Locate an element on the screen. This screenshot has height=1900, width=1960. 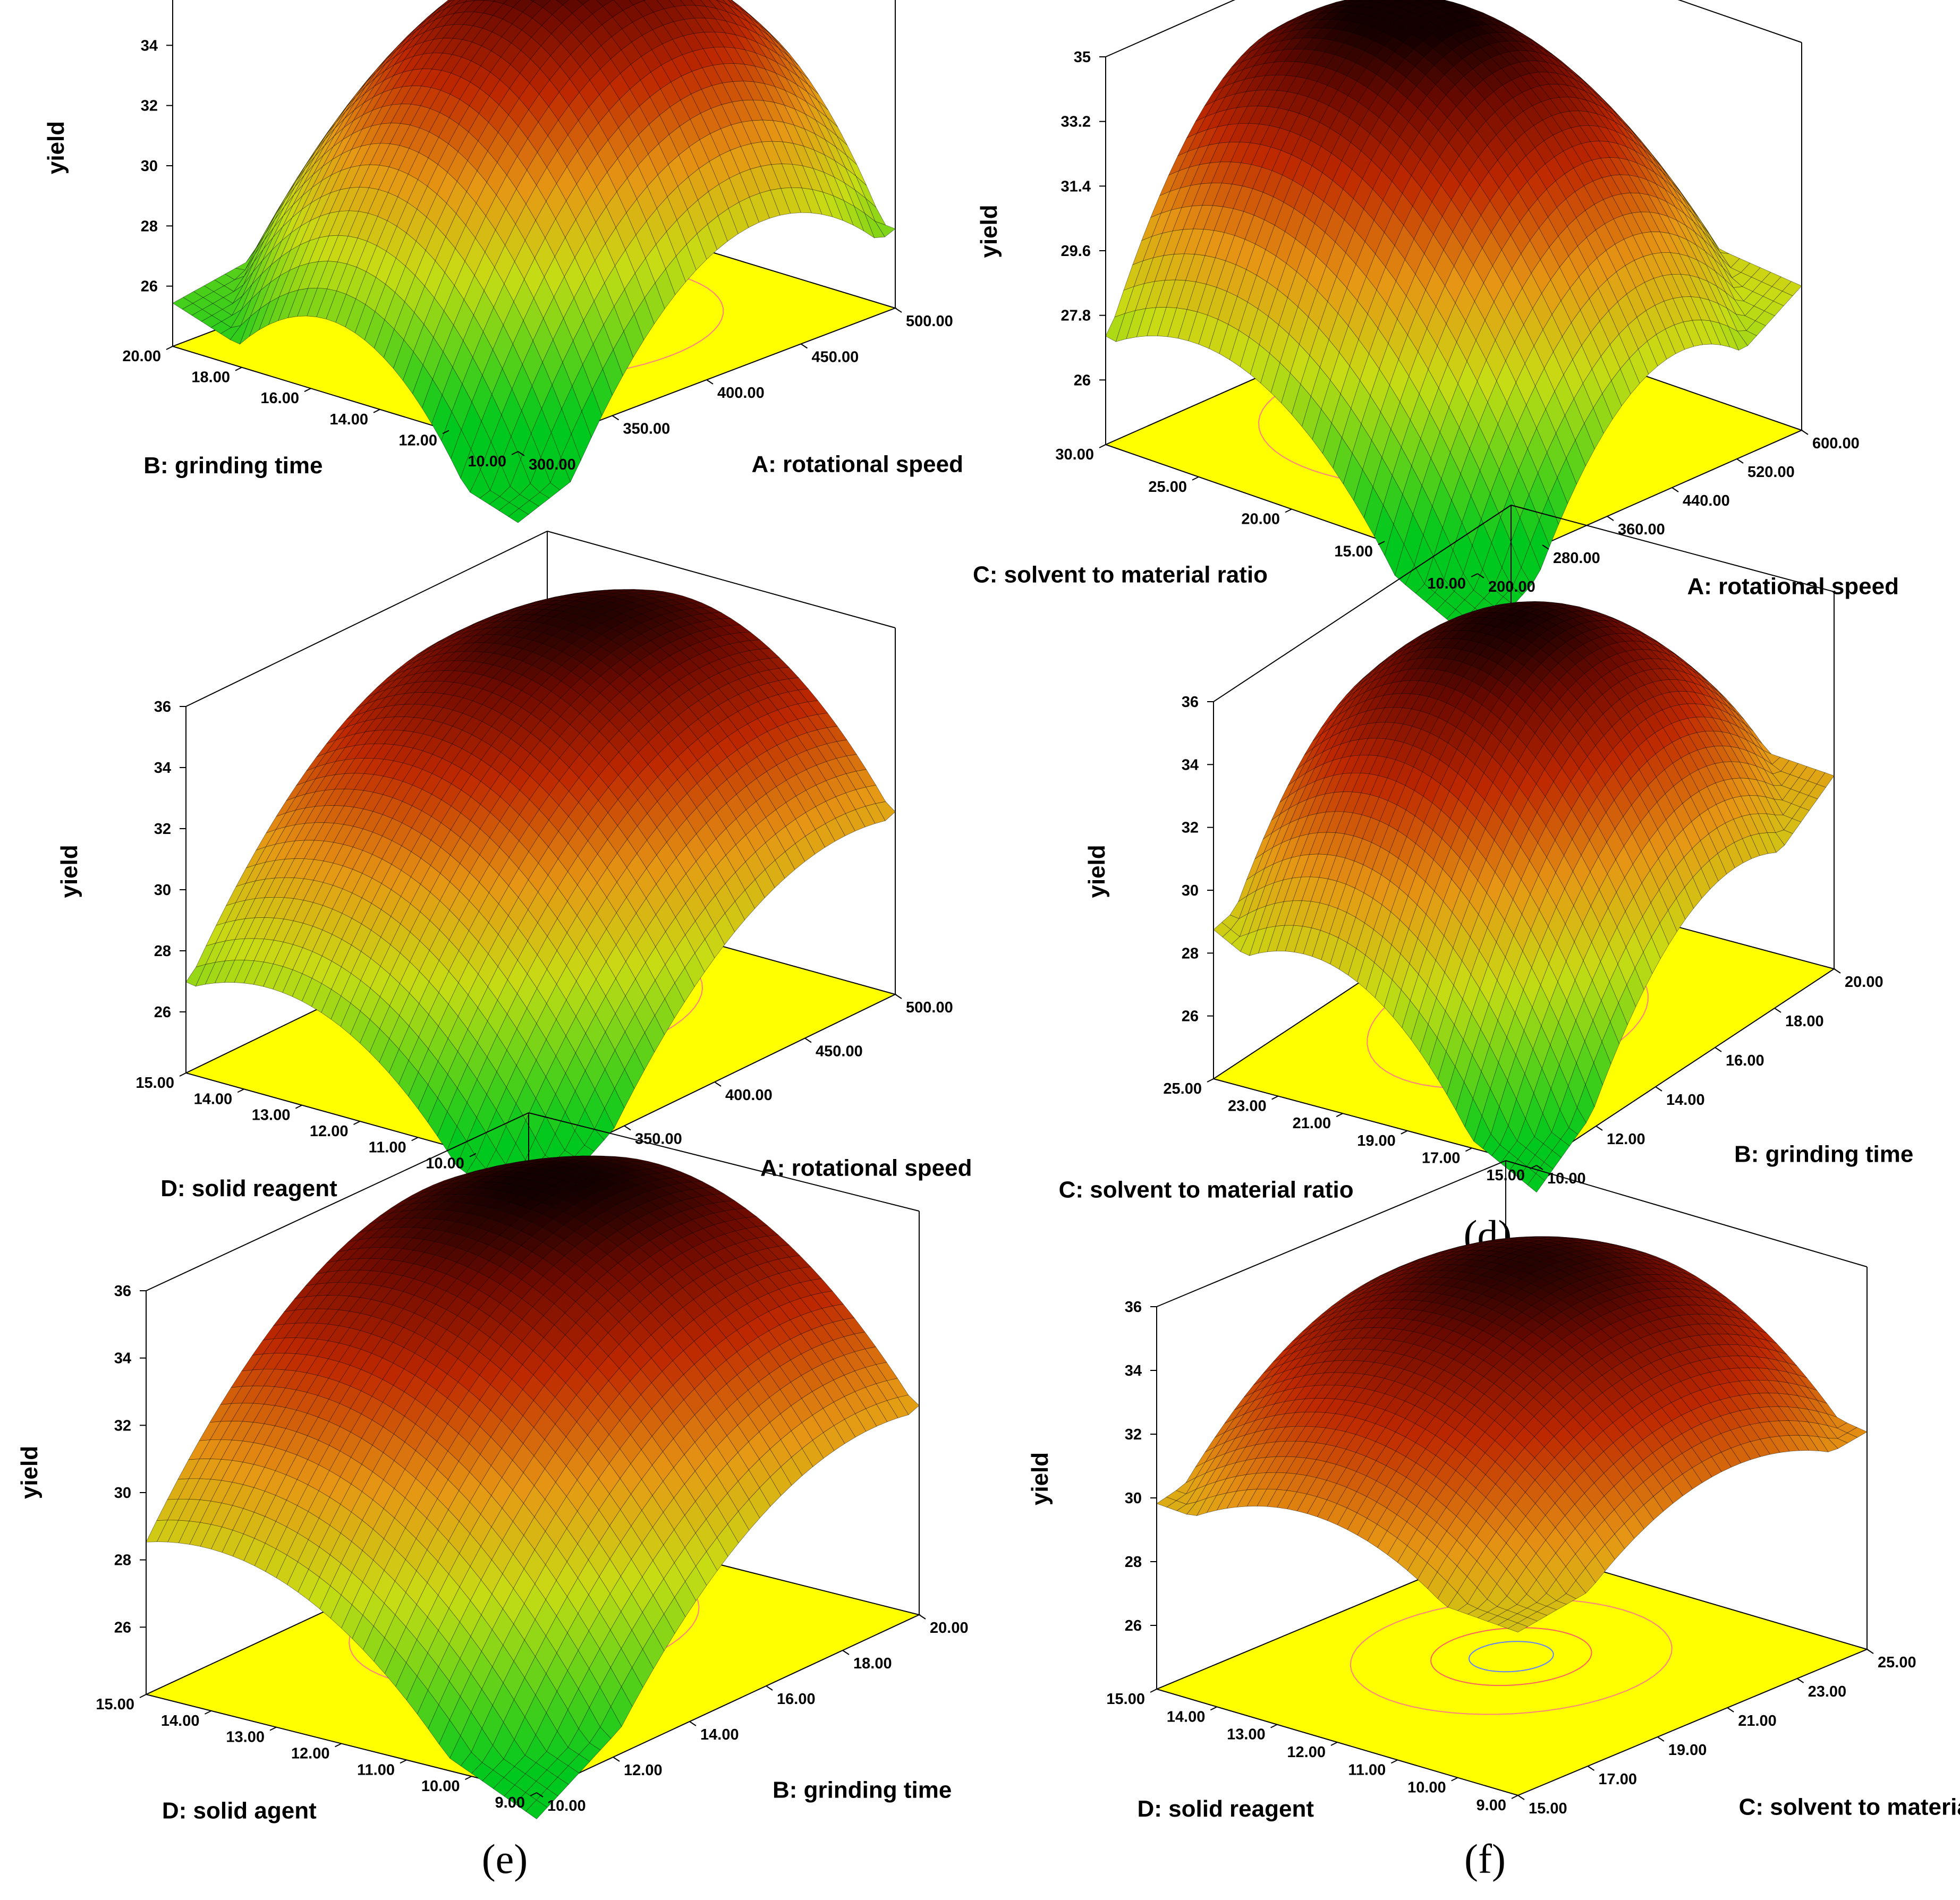
x-axis: 15.00 17.00 19.00 21.00 23.00 25.00 is located at coordinates (1716, 1733).